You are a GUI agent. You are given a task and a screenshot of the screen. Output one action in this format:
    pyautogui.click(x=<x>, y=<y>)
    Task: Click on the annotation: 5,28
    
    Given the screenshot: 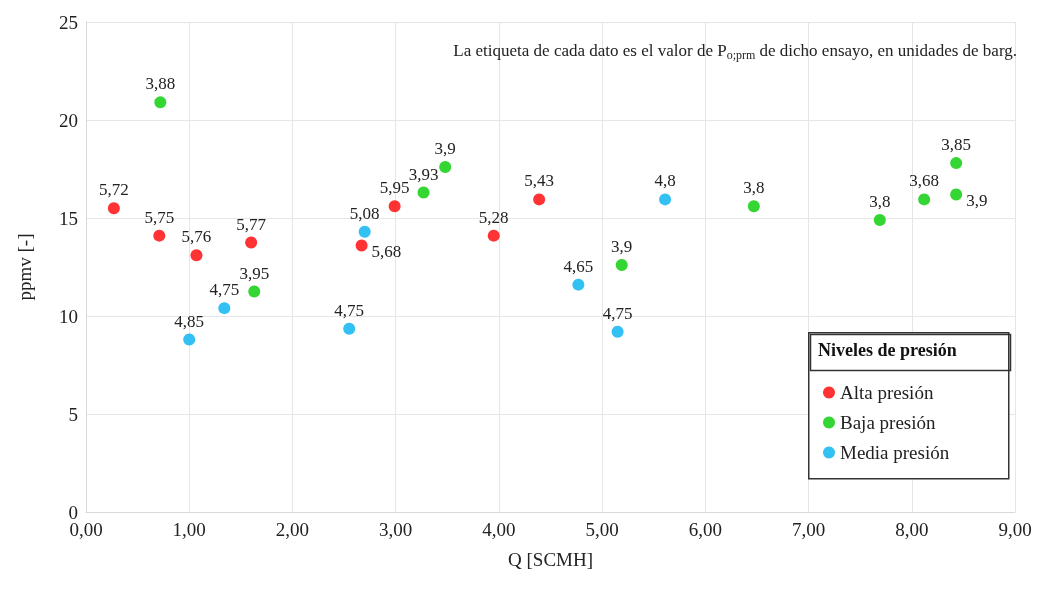 What is the action you would take?
    pyautogui.click(x=493, y=217)
    